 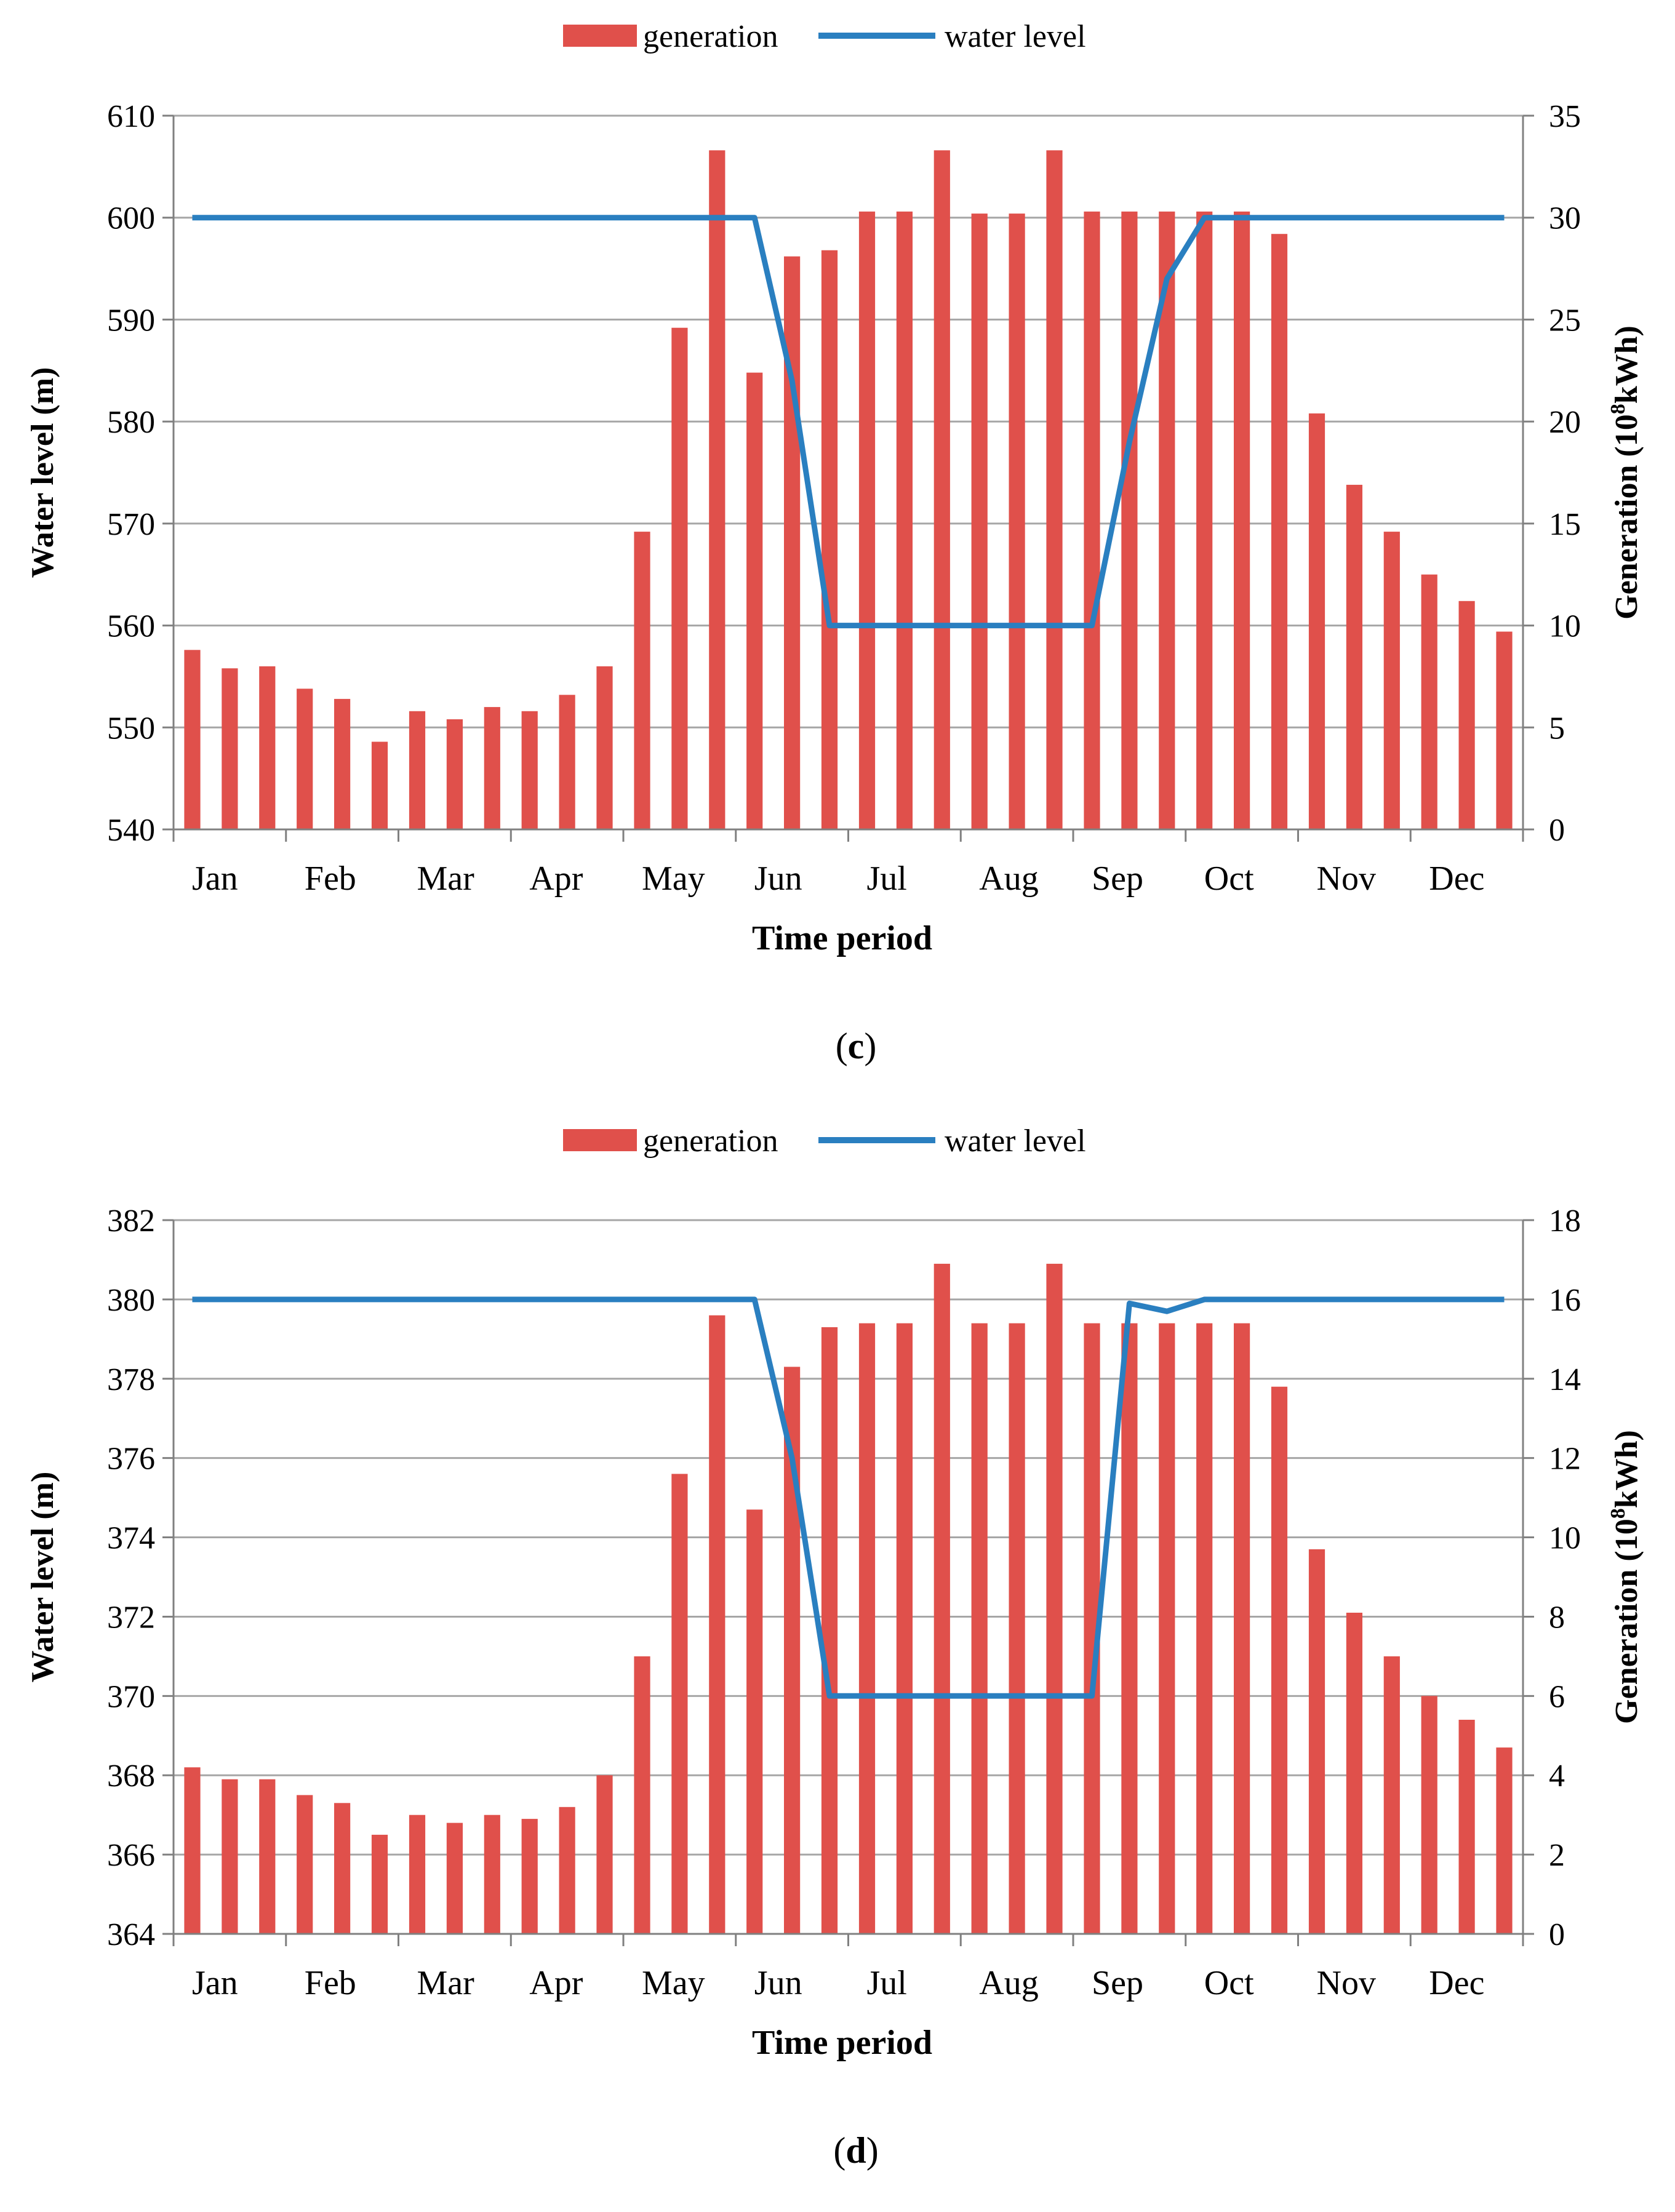 What do you see at coordinates (131, 524) in the screenshot?
I see `left-axis-tick-label: 570` at bounding box center [131, 524].